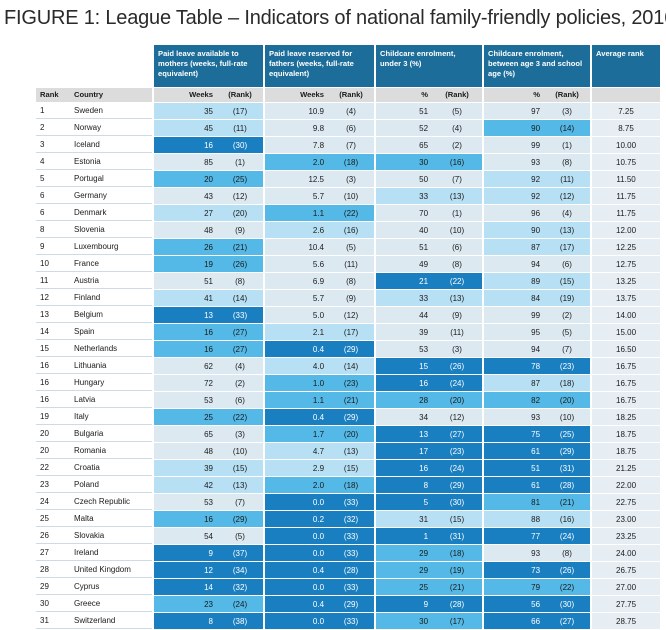  What do you see at coordinates (240, 298) in the screenshot?
I see `cell-mothers-rank: (14)` at bounding box center [240, 298].